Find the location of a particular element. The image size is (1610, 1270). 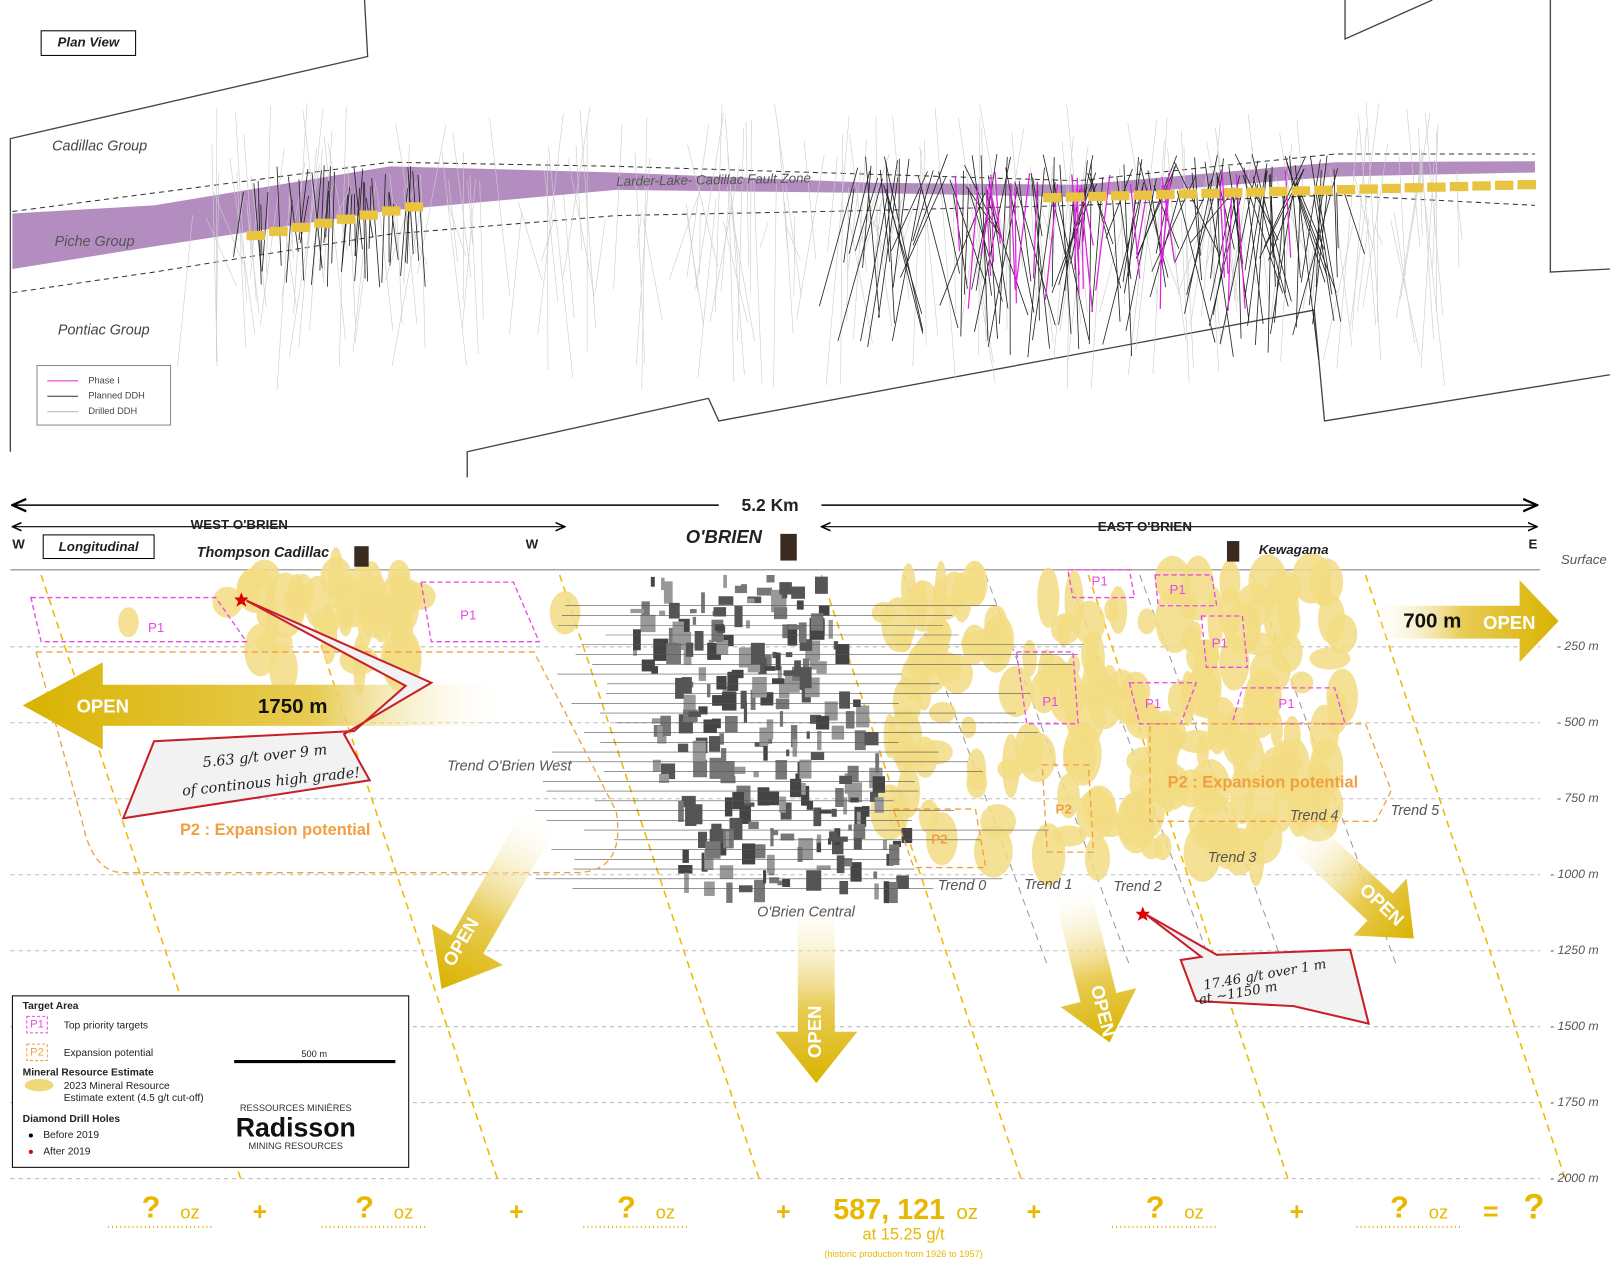

depth-label: - 750 m is located at coordinates (1578, 798).